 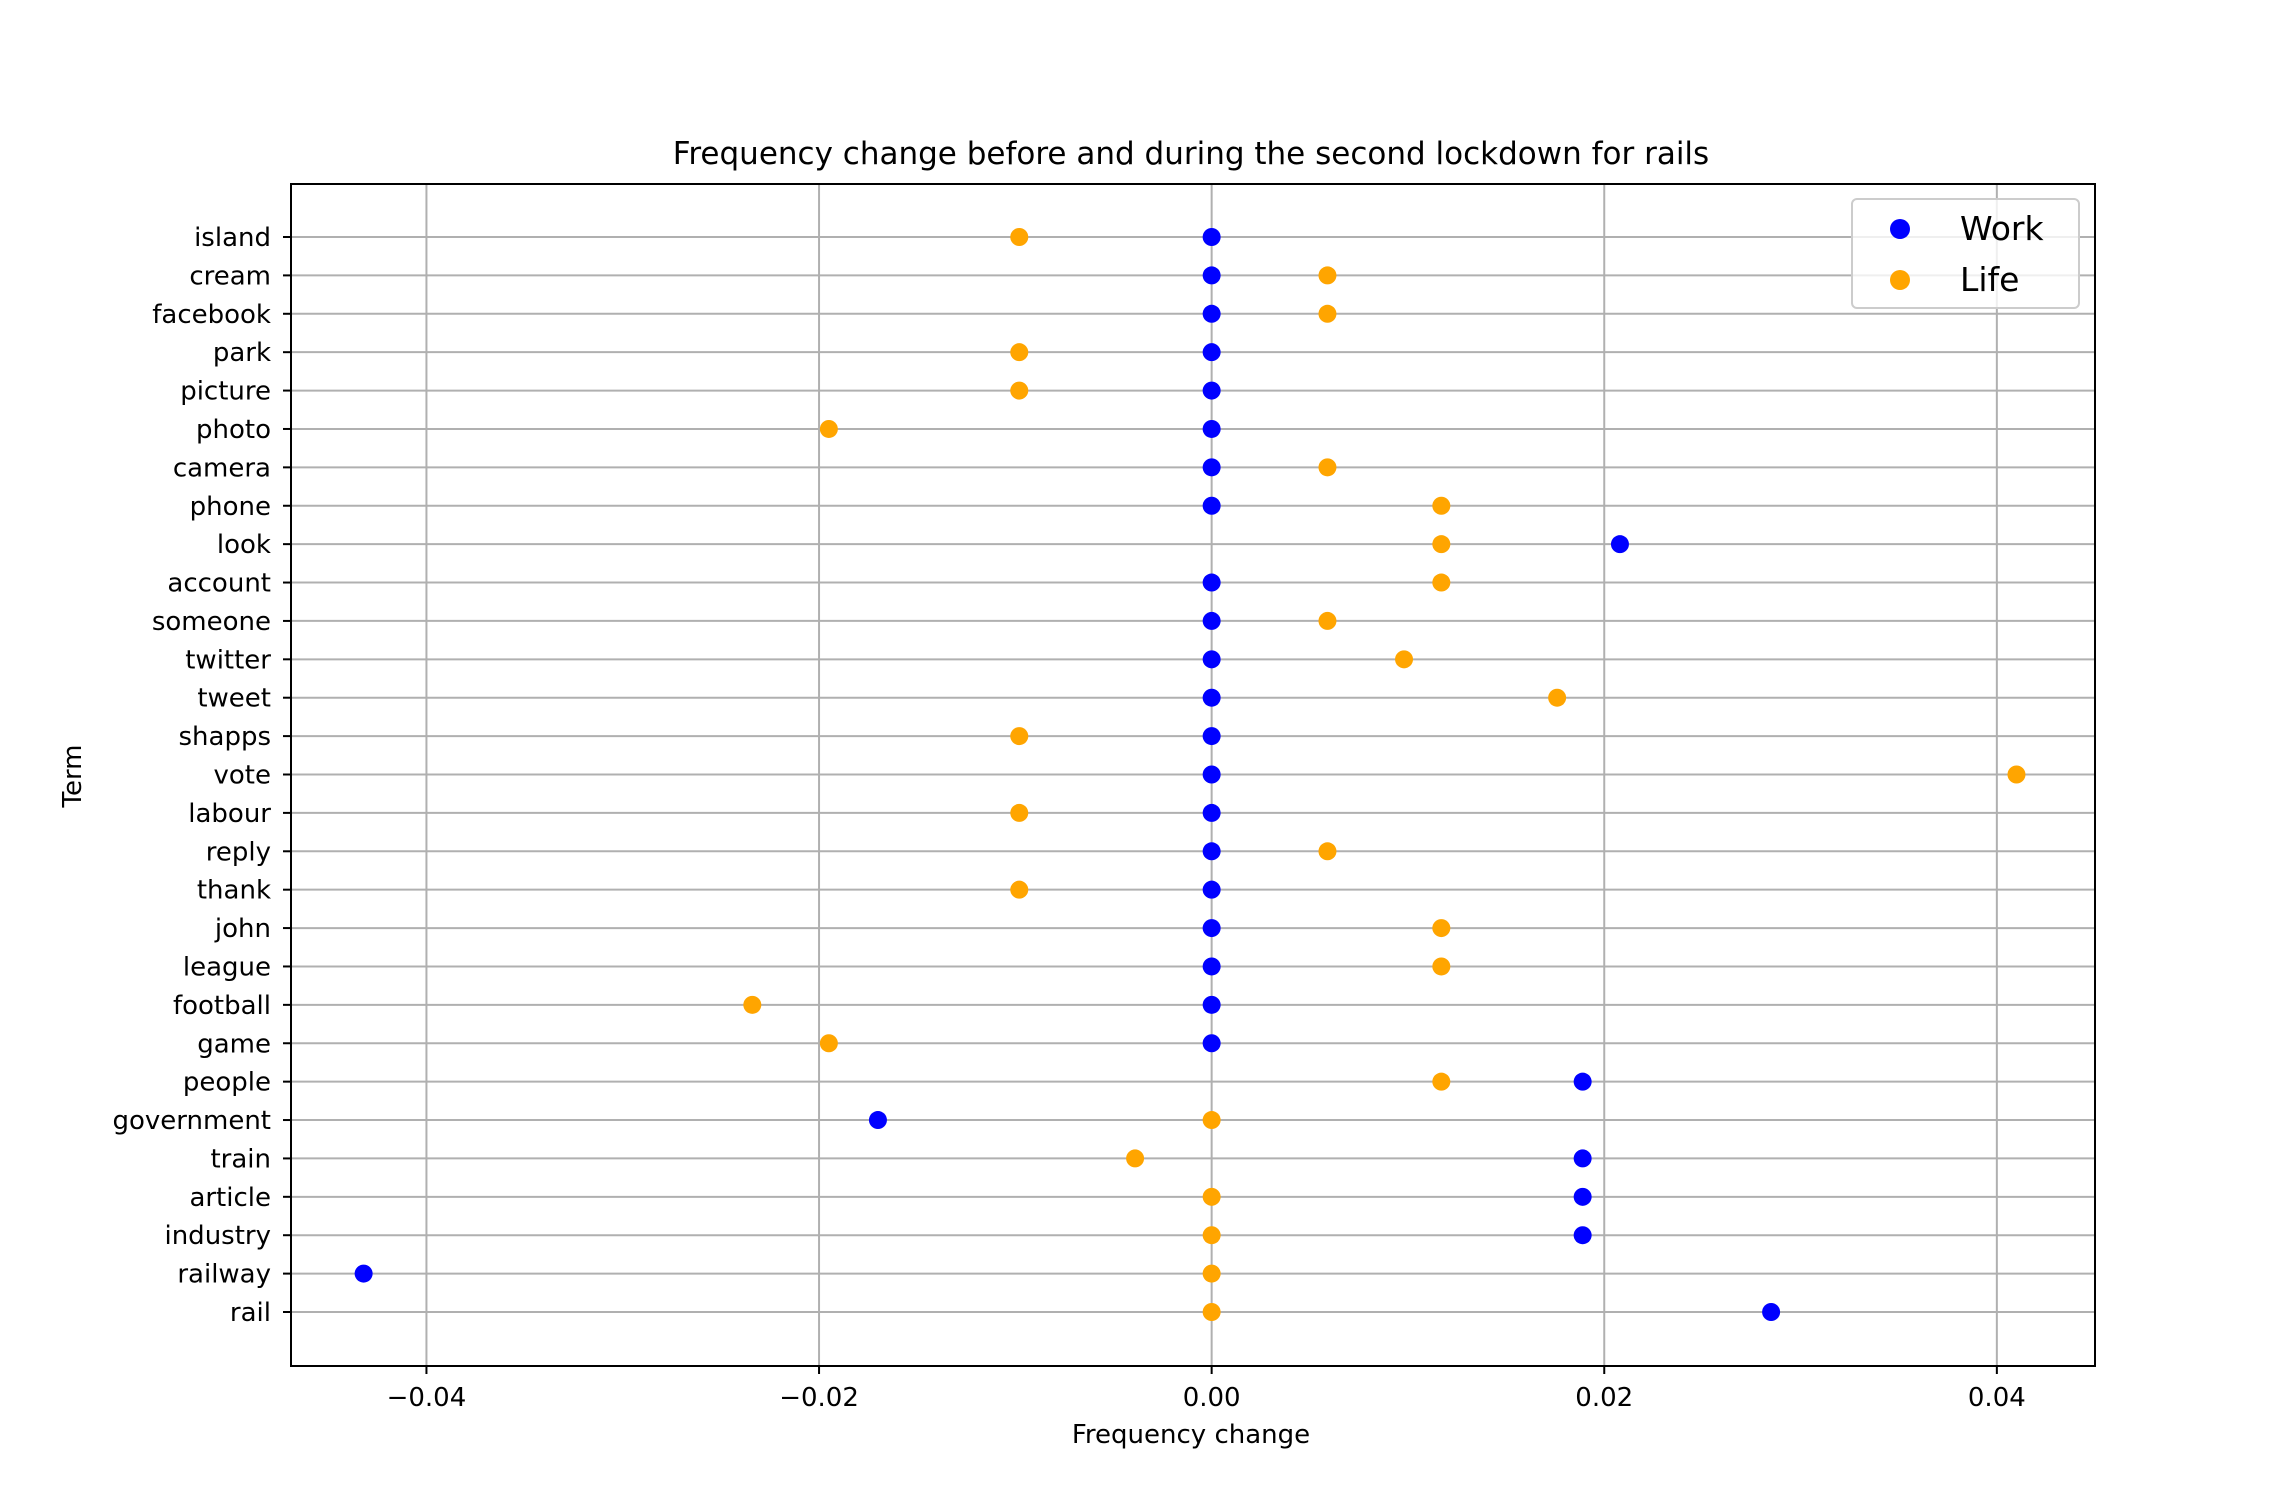 I want to click on y-tick-label: facebook, so click(x=211, y=315).